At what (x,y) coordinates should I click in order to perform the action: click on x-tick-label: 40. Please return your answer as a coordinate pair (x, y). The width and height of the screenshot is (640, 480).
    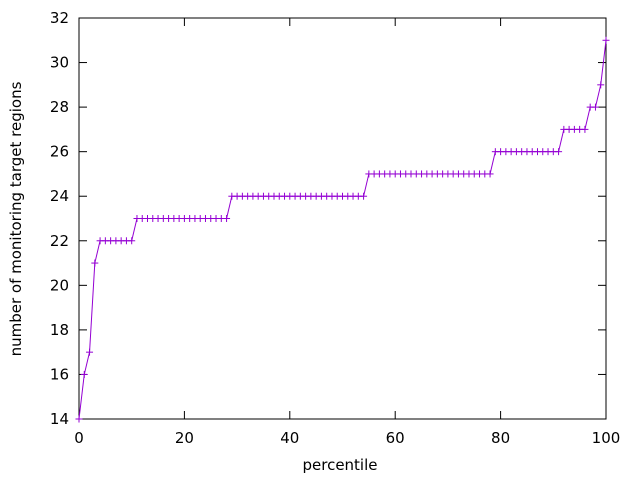
    Looking at the image, I should click on (289, 438).